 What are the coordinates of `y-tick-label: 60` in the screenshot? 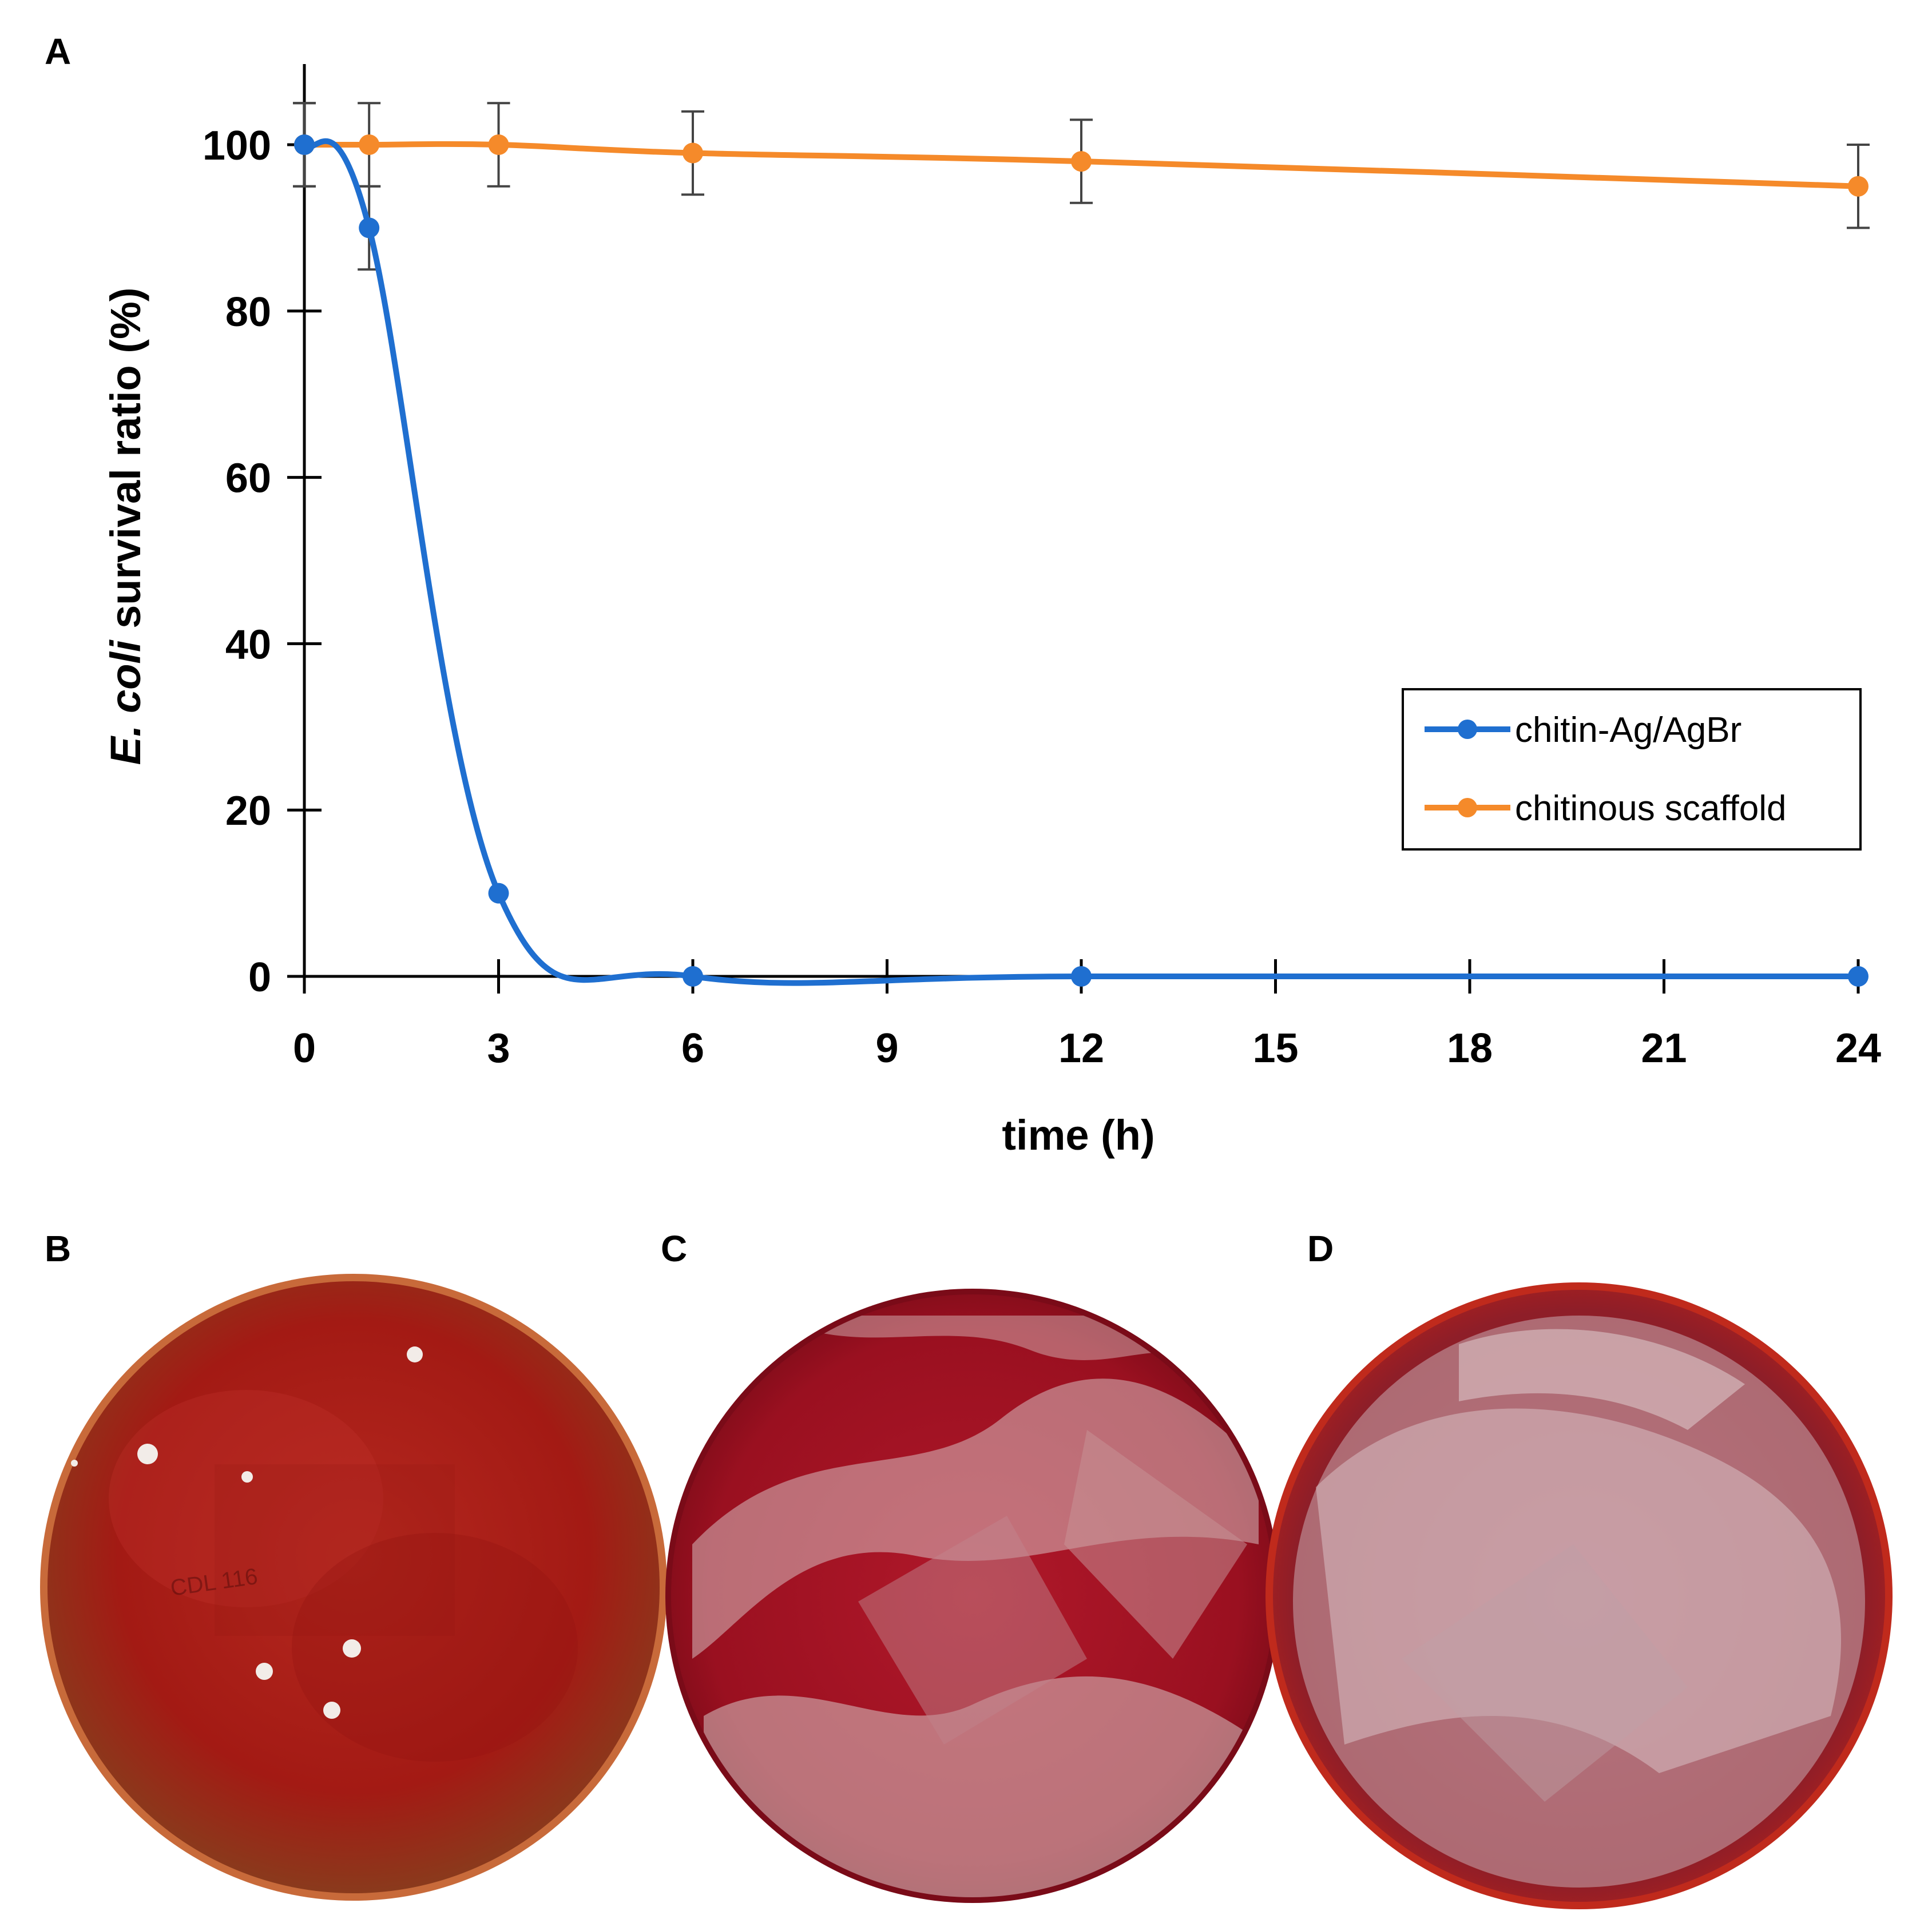 It's located at (248, 479).